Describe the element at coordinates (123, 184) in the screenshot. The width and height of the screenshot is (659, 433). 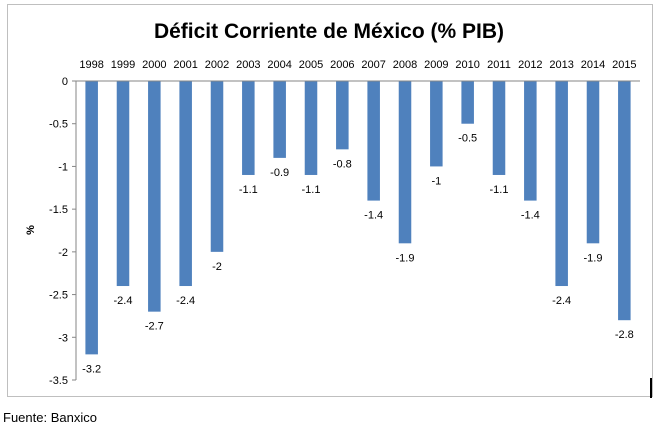
I see `bar-1999` at that location.